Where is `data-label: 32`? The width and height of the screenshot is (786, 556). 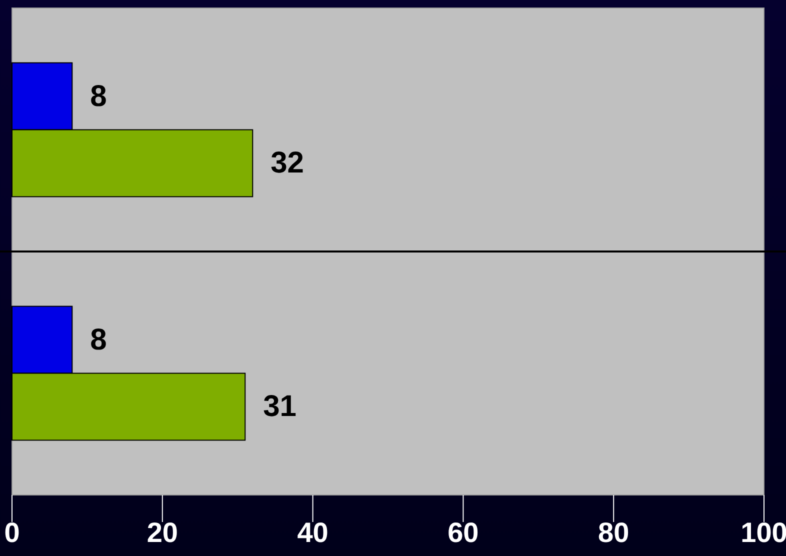
data-label: 32 is located at coordinates (287, 163).